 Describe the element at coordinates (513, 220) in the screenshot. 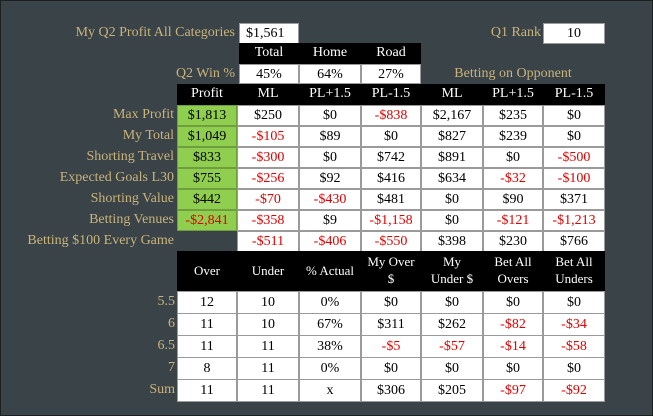

I see `table-cell: -$121` at that location.